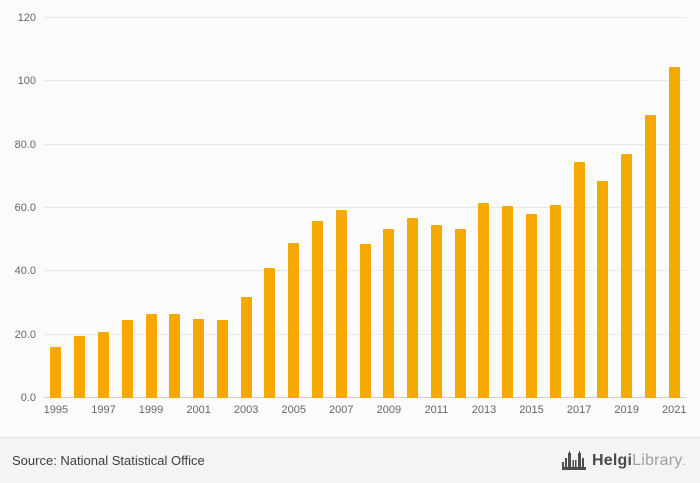 This screenshot has height=483, width=700. What do you see at coordinates (293, 410) in the screenshot?
I see `x-axis-tick-label: 2005` at bounding box center [293, 410].